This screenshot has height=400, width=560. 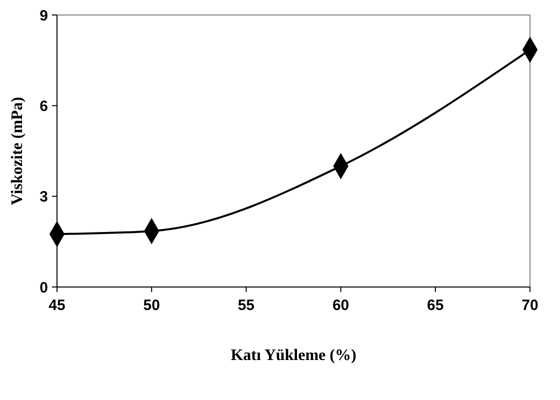 I want to click on x-tick-label: 60, so click(x=341, y=305).